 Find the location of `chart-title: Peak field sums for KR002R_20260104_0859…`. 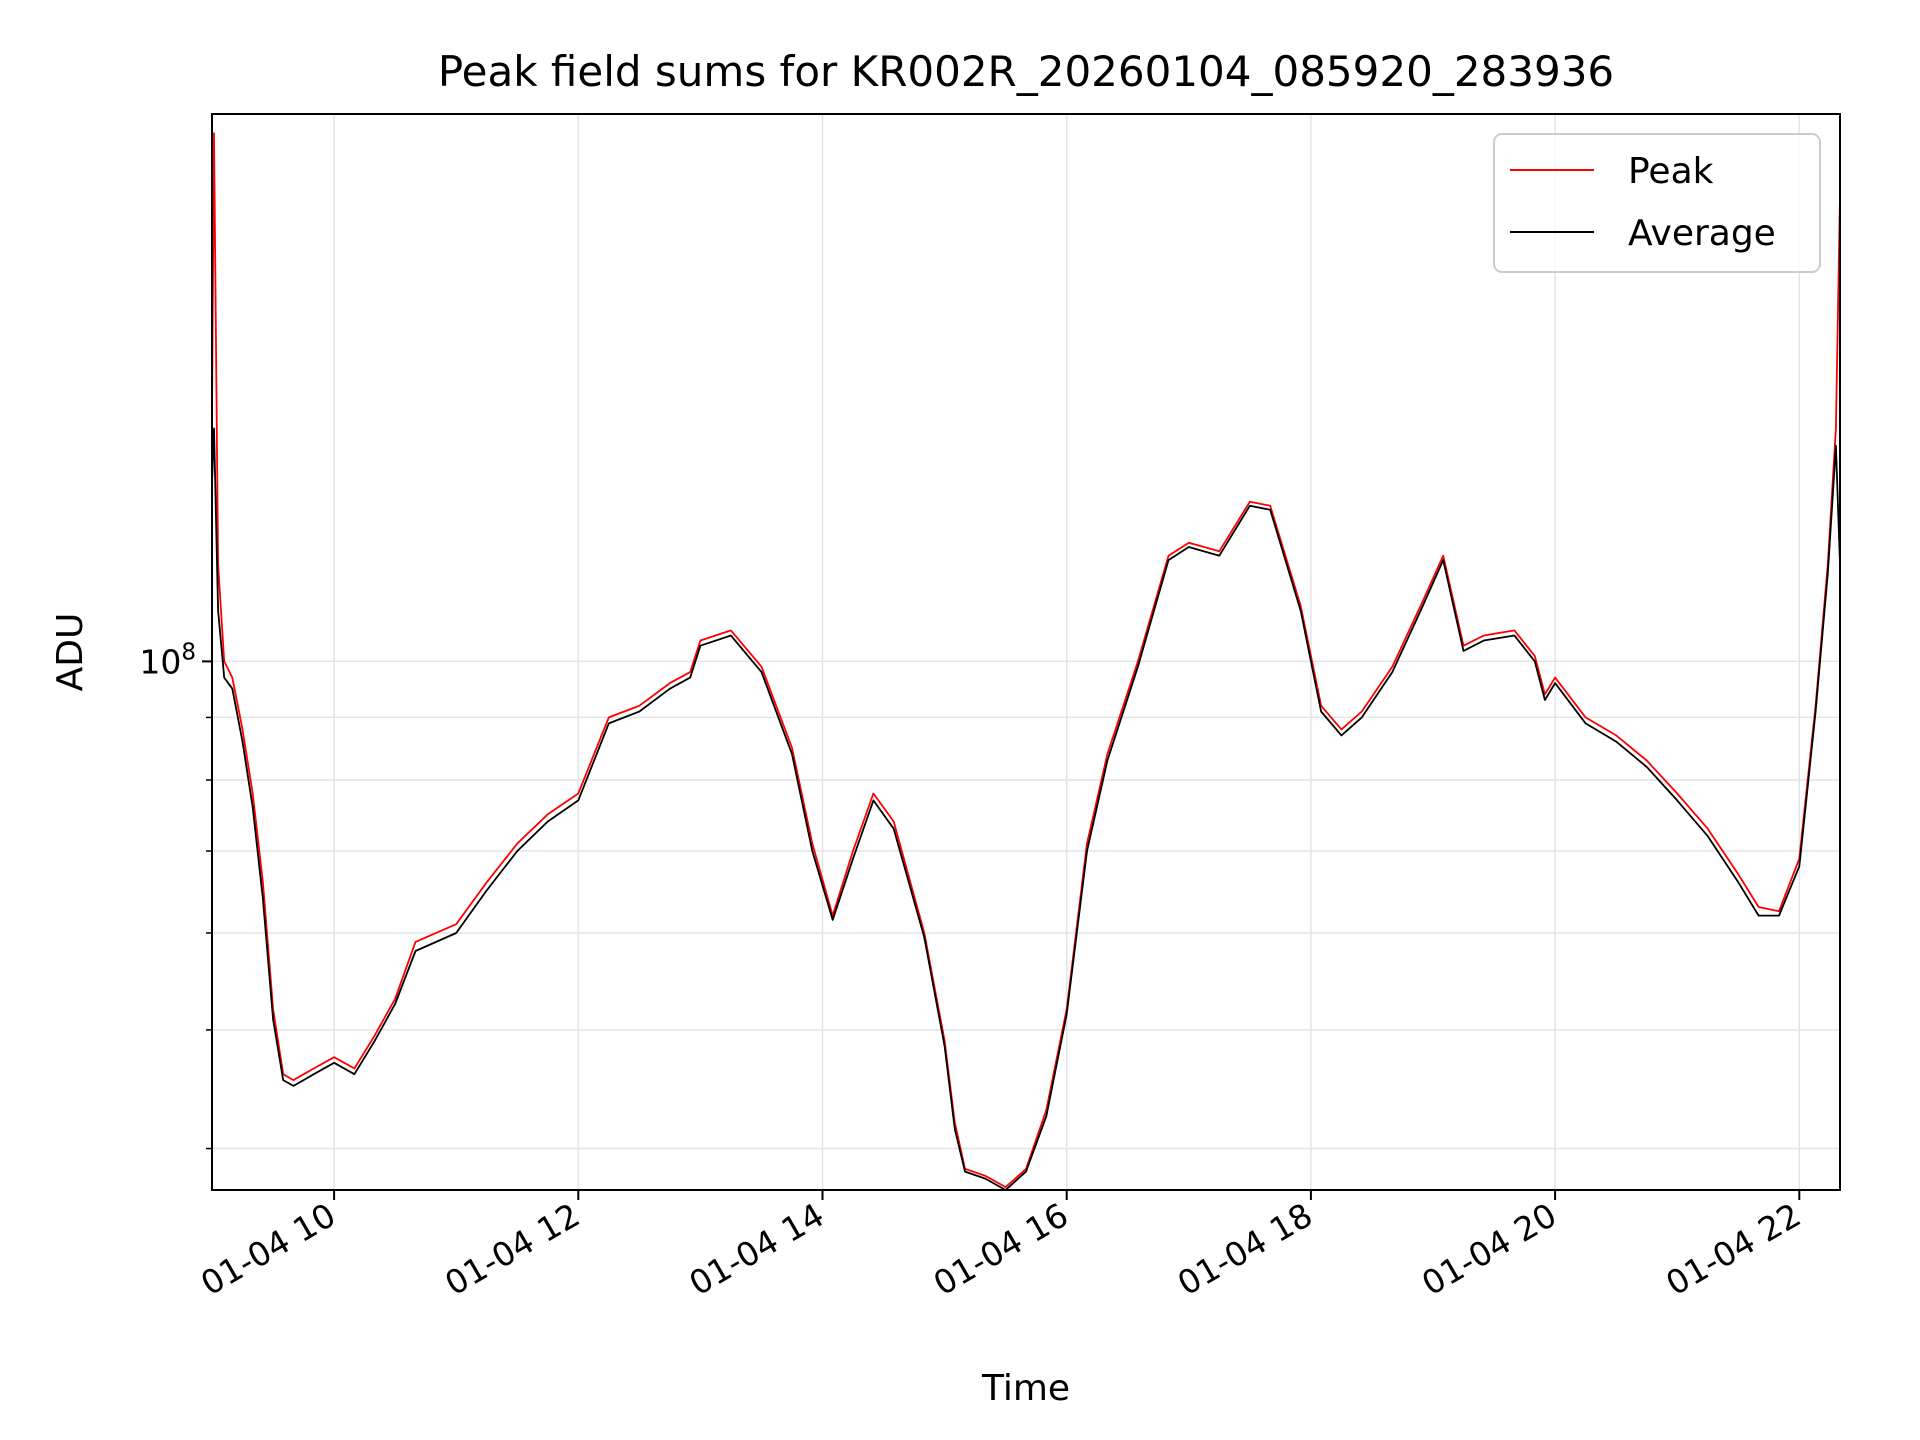

chart-title: Peak field sums for KR002R_20260104_0859… is located at coordinates (1026, 71).